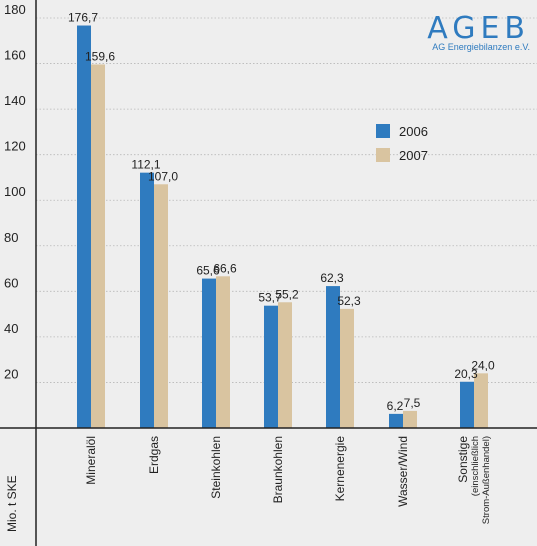 The width and height of the screenshot is (537, 546). I want to click on y-tick-label: 160, so click(15, 55).